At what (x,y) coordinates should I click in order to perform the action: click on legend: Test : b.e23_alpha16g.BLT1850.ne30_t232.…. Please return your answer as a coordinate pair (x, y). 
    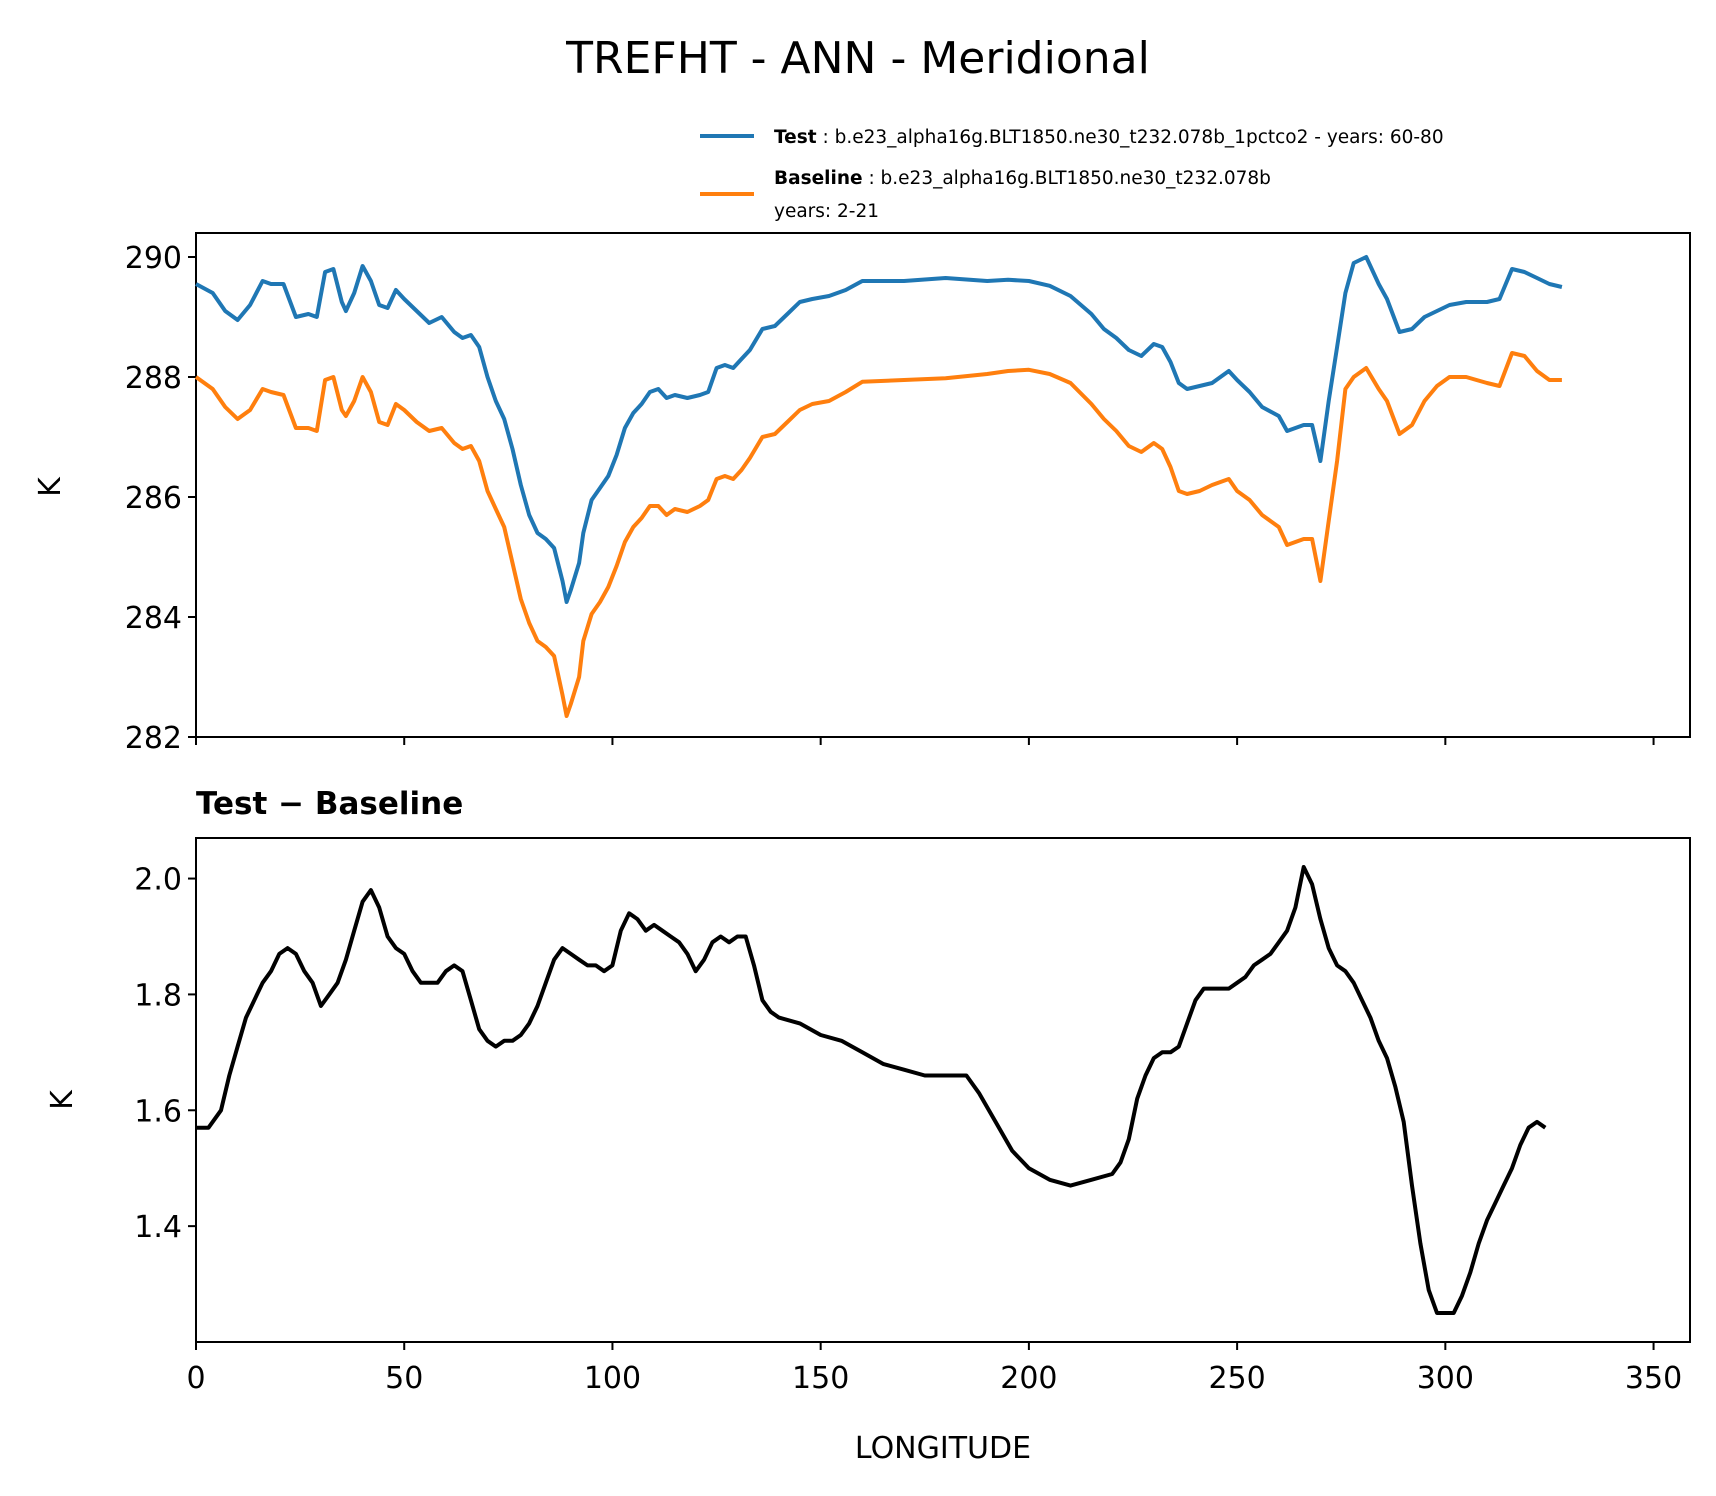
    Looking at the image, I should click on (1072, 174).